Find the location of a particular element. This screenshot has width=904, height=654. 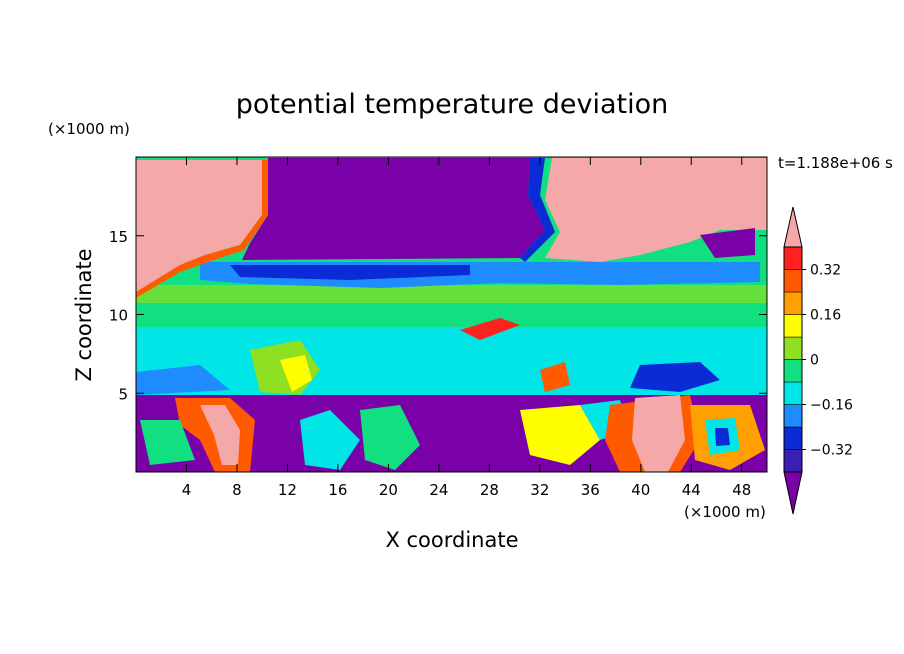

colorbar-extend-bottom is located at coordinates (793, 493).